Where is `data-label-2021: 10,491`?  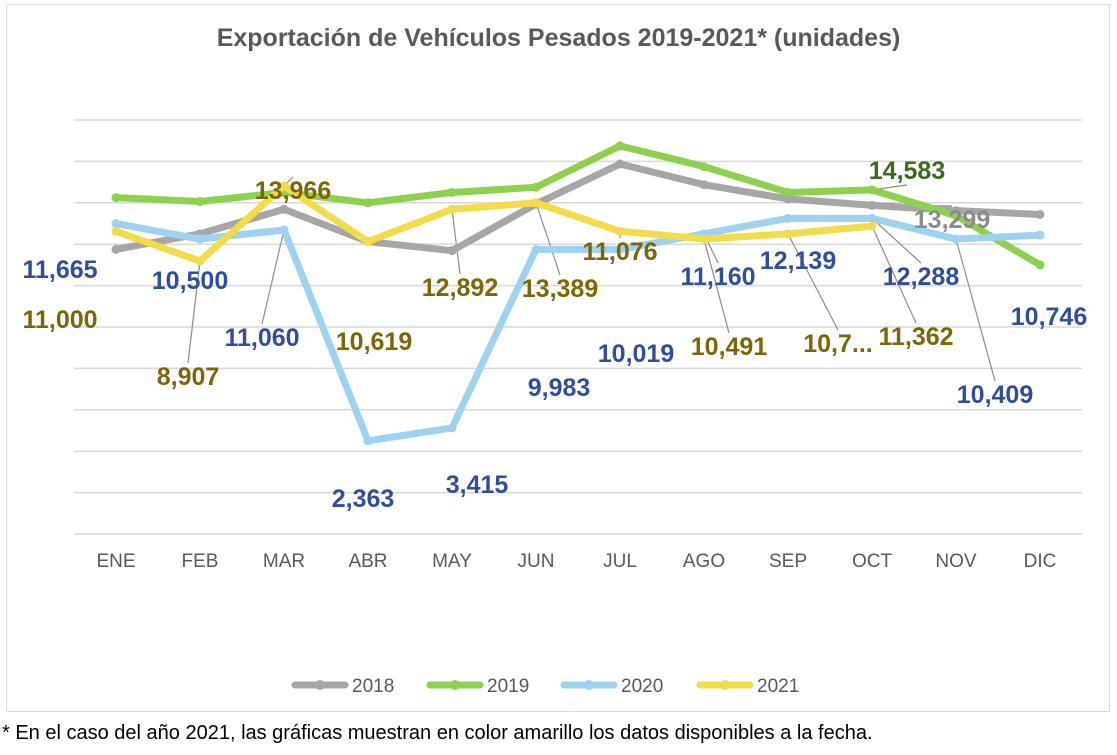
data-label-2021: 10,491 is located at coordinates (729, 347).